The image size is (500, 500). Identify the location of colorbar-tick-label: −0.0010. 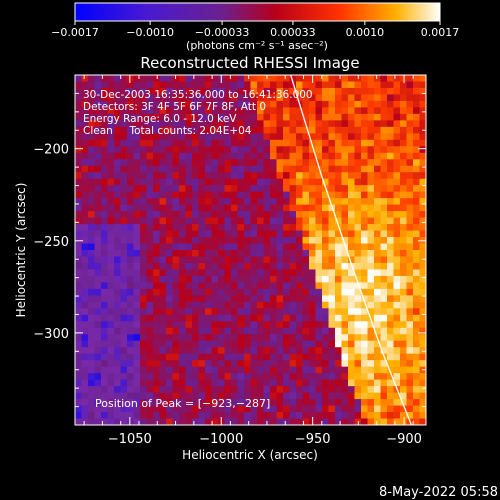
(150, 32).